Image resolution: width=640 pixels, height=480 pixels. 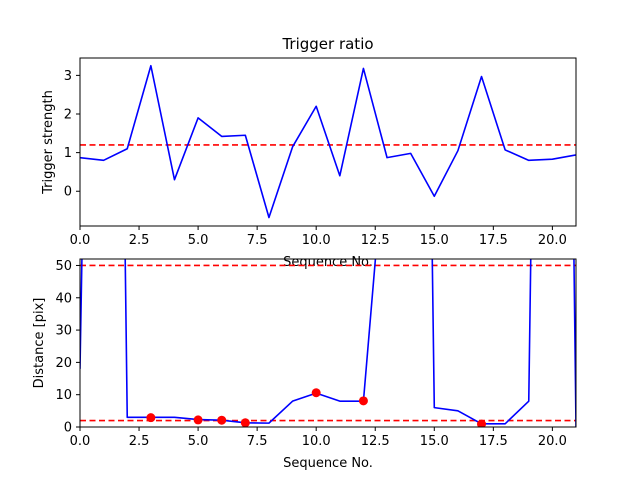 What do you see at coordinates (493, 240) in the screenshot?
I see `top-x-tick-label: 17.5` at bounding box center [493, 240].